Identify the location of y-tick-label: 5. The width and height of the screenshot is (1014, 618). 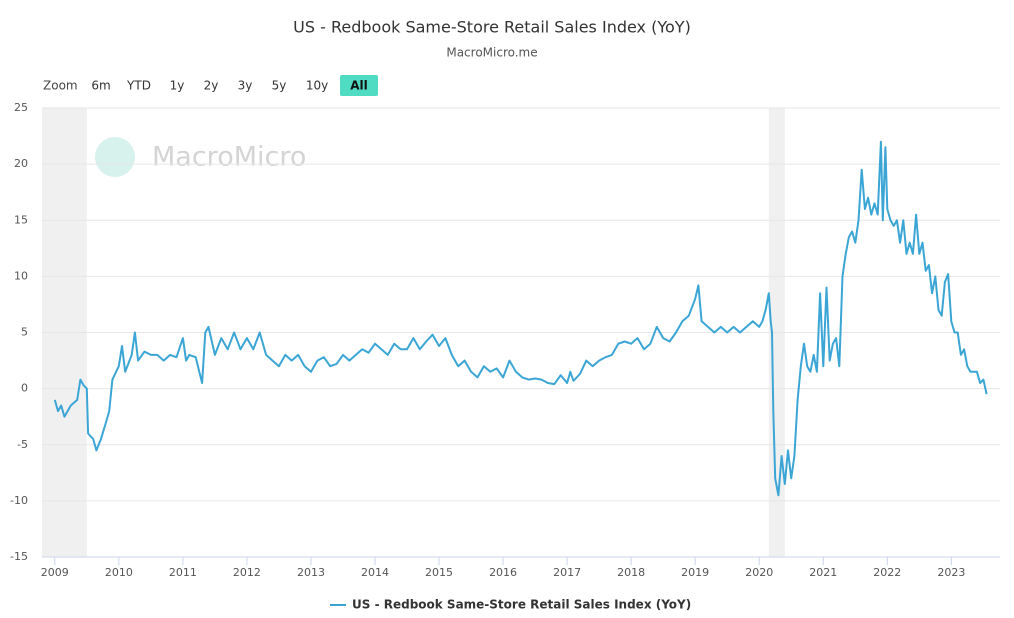
(24, 332).